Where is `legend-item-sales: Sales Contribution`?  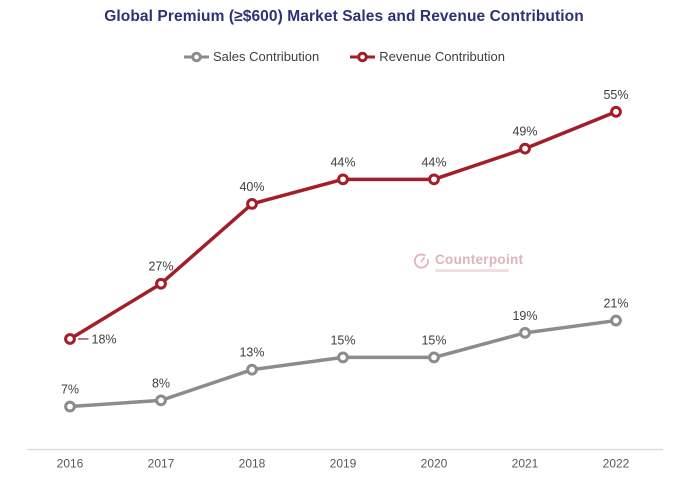 legend-item-sales: Sales Contribution is located at coordinates (251, 56).